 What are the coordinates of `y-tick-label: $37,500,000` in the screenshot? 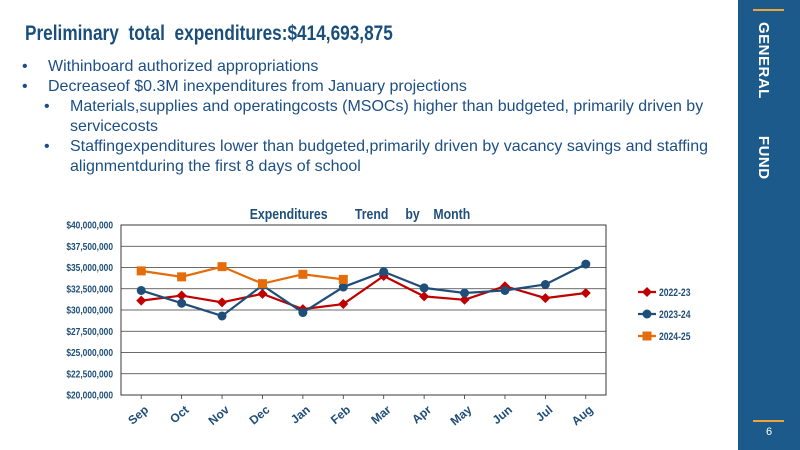 It's located at (89, 247).